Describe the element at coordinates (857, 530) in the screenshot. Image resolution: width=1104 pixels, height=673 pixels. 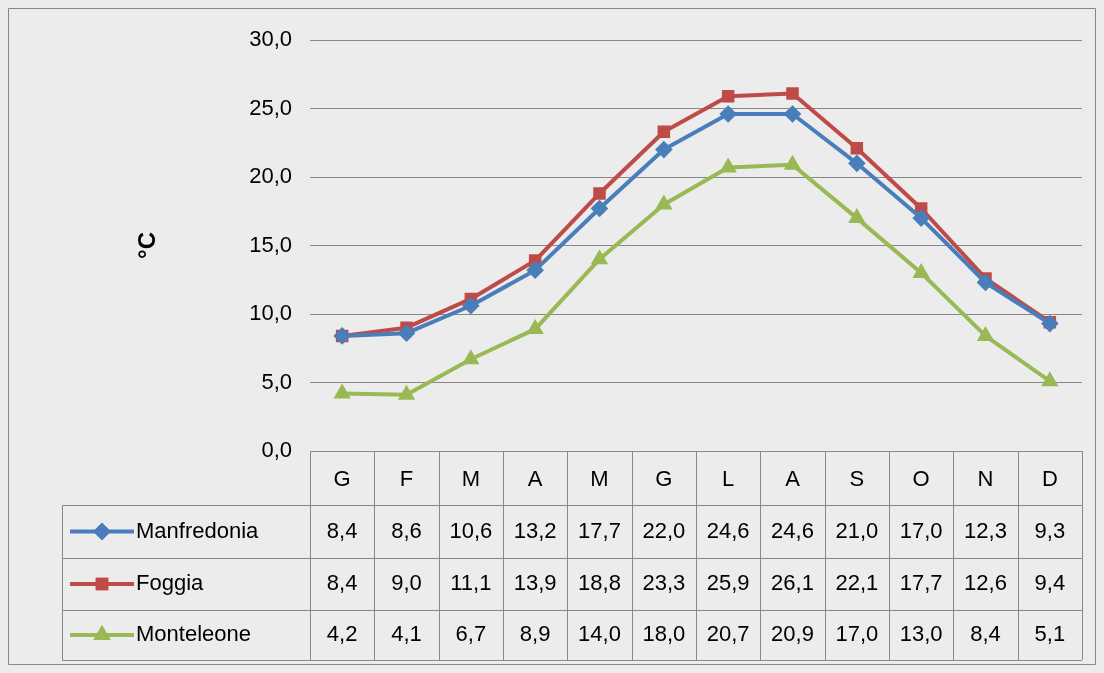
I see `data-label: 21,0` at that location.